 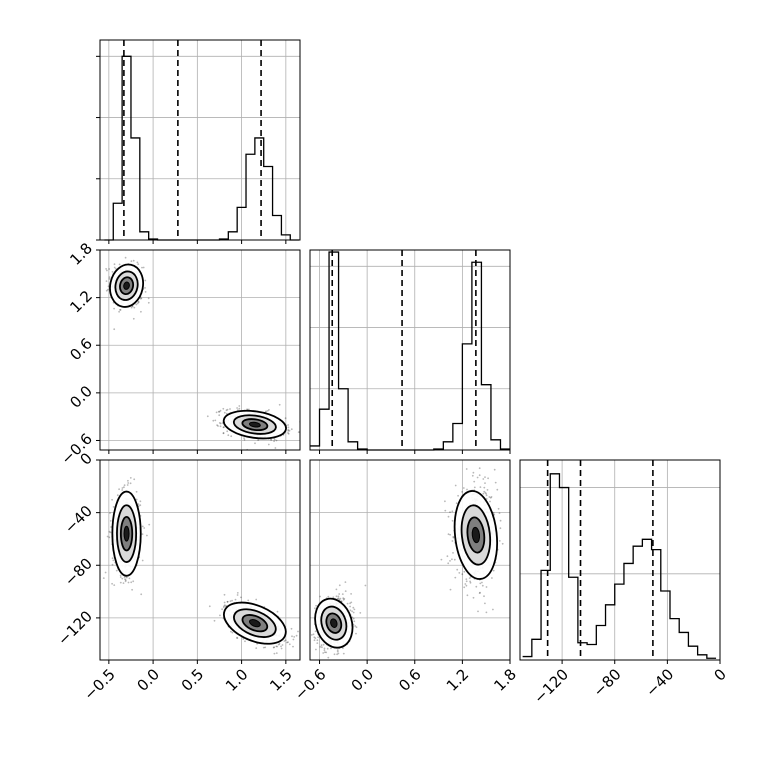 I want to click on x-tick-label: 0.6, so click(x=410, y=680).